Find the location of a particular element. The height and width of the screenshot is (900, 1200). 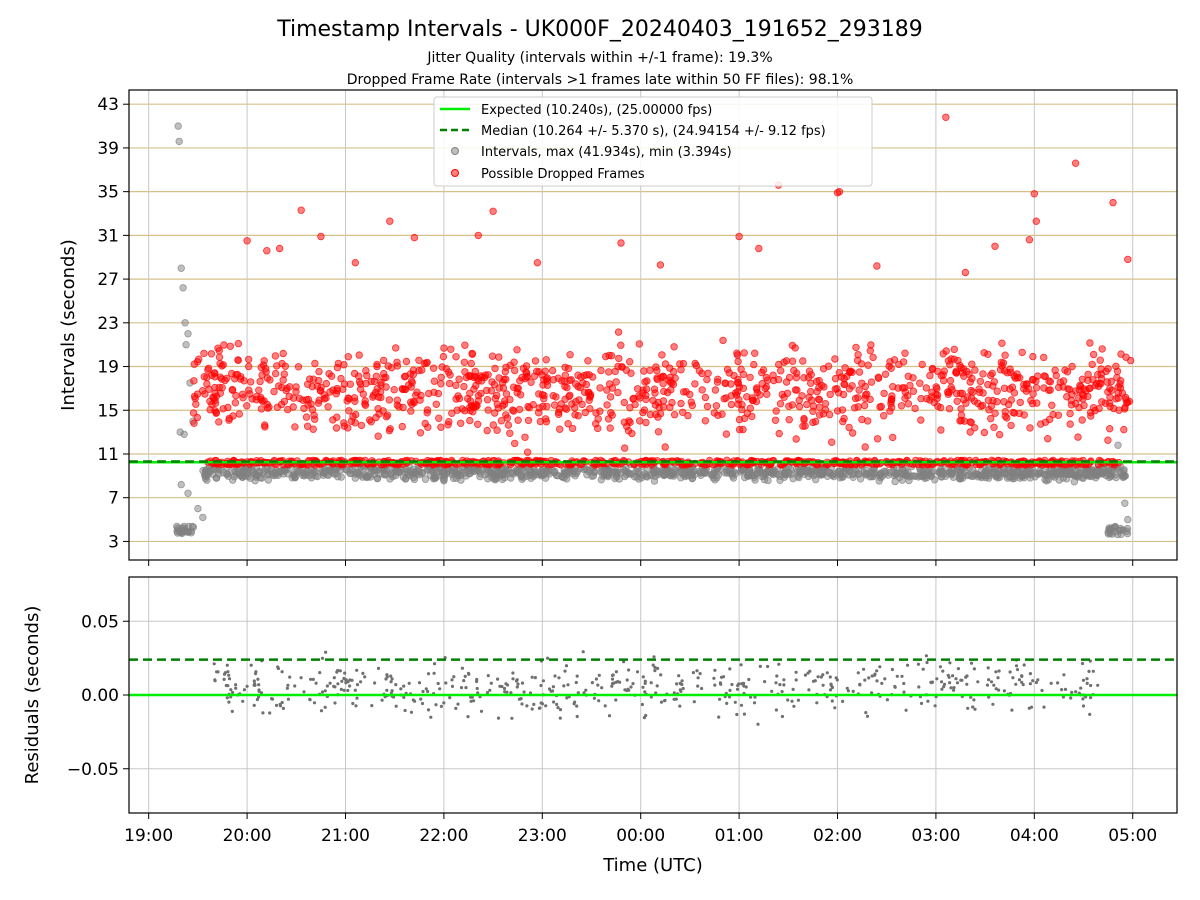

residuals-y-tick-label: 0.05 is located at coordinates (100, 622).